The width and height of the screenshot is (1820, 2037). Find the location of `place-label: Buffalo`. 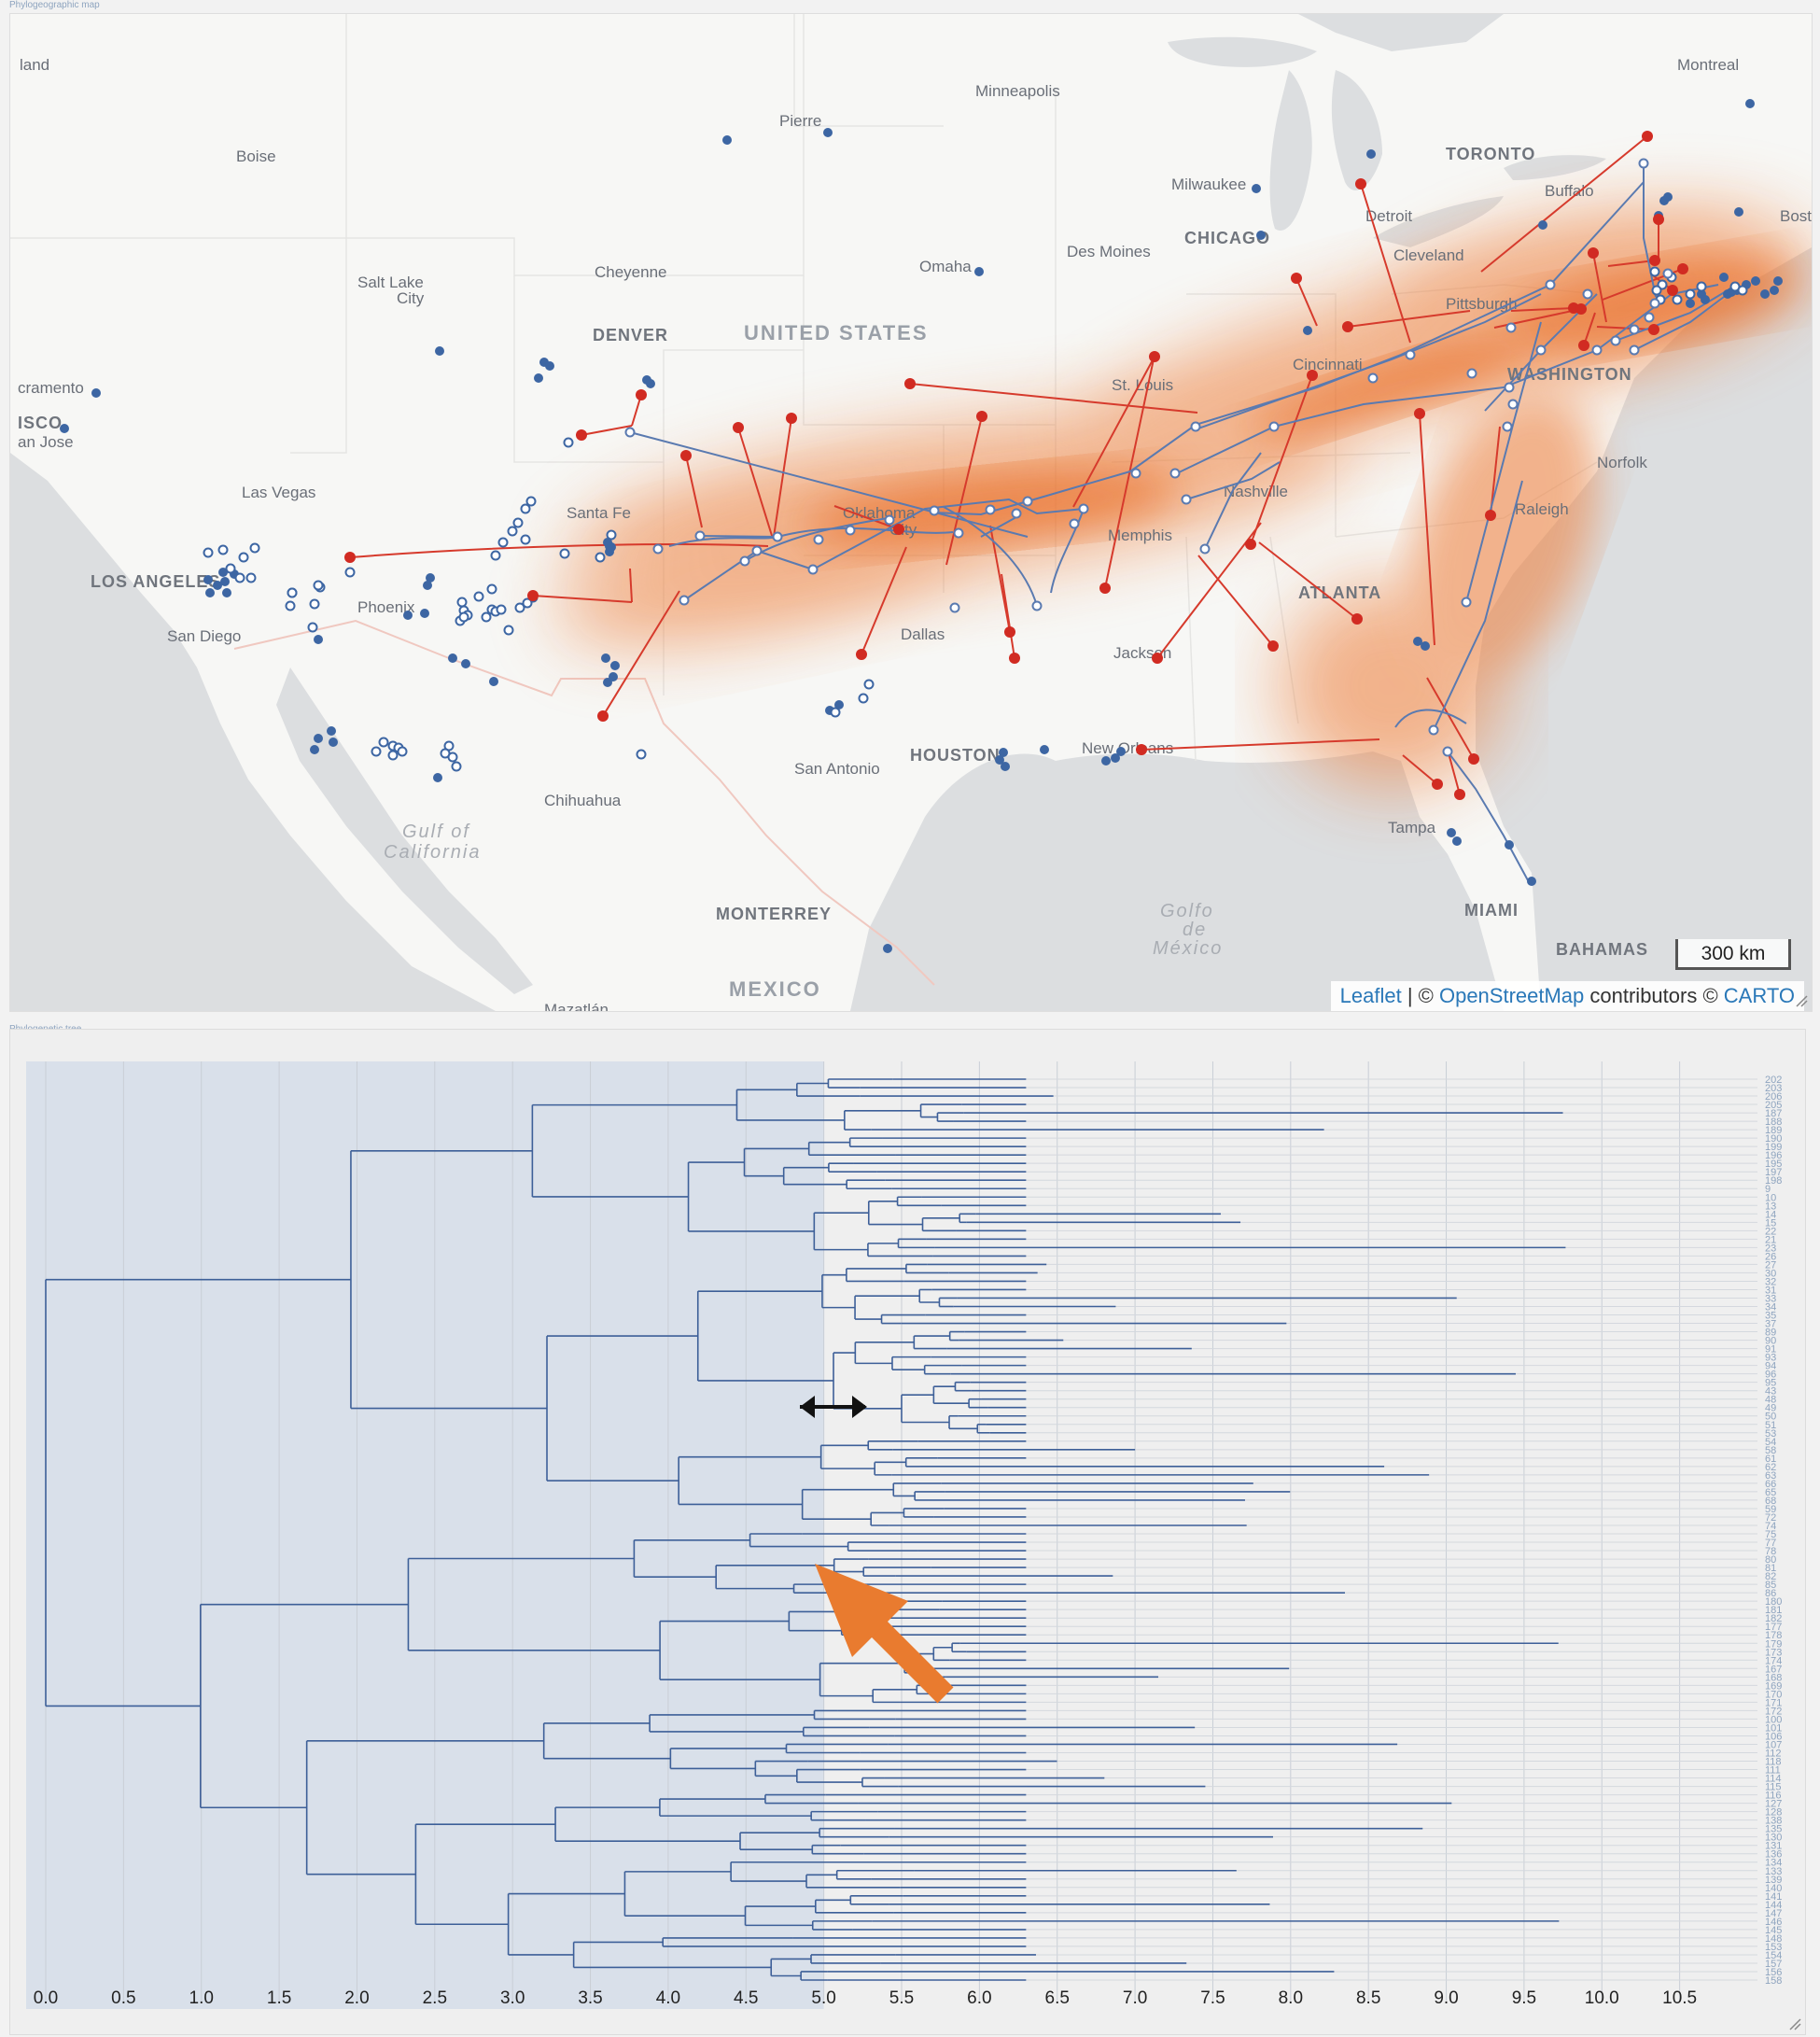

place-label: Buffalo is located at coordinates (1569, 191).